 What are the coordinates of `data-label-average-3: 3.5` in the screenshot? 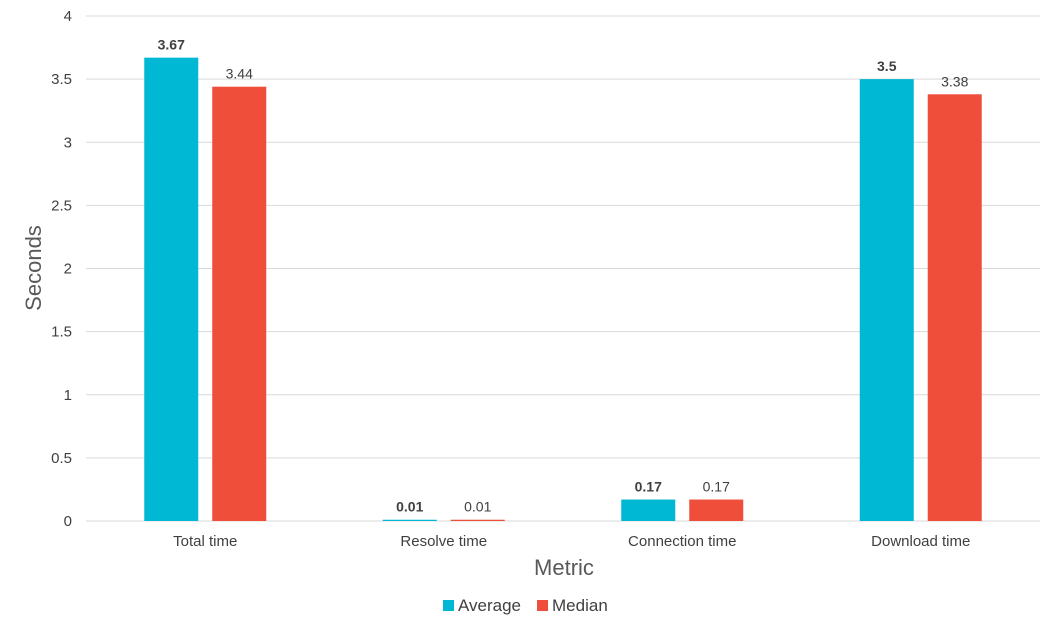 It's located at (887, 66).